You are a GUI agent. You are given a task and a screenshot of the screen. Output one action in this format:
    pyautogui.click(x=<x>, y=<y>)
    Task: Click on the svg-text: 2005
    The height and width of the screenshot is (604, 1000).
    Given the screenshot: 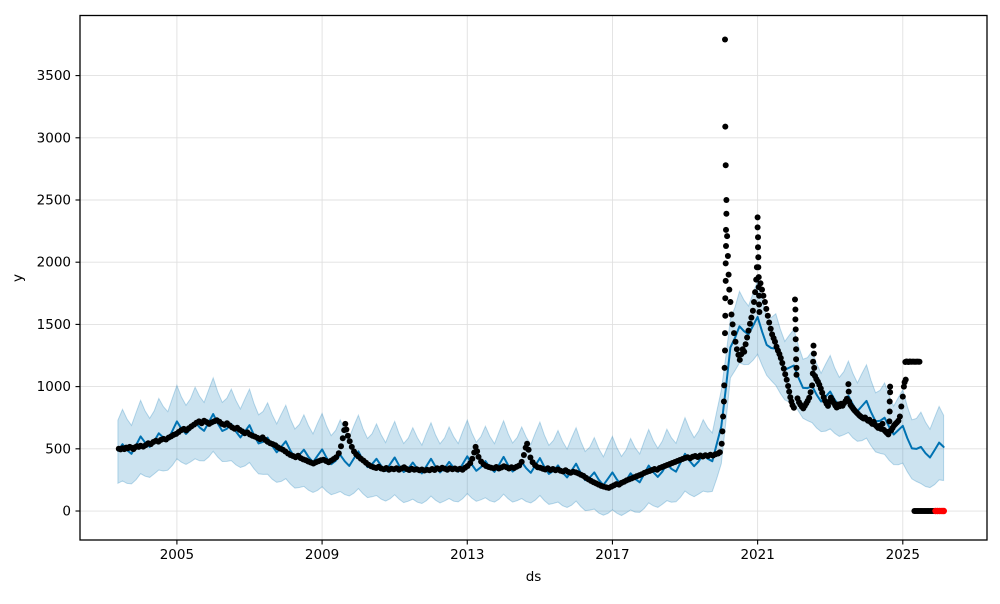 What is the action you would take?
    pyautogui.click(x=177, y=555)
    